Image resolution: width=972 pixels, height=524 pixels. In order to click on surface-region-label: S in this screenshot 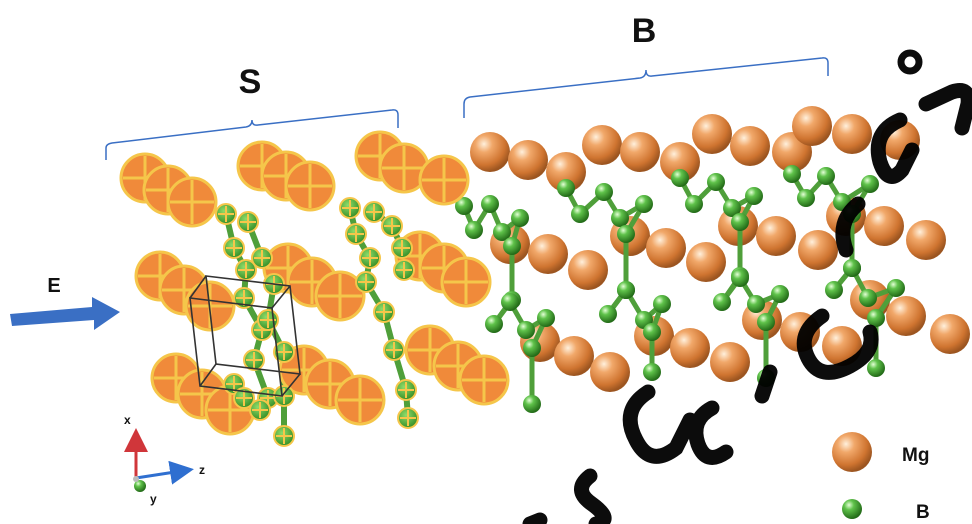, I will do `click(250, 82)`.